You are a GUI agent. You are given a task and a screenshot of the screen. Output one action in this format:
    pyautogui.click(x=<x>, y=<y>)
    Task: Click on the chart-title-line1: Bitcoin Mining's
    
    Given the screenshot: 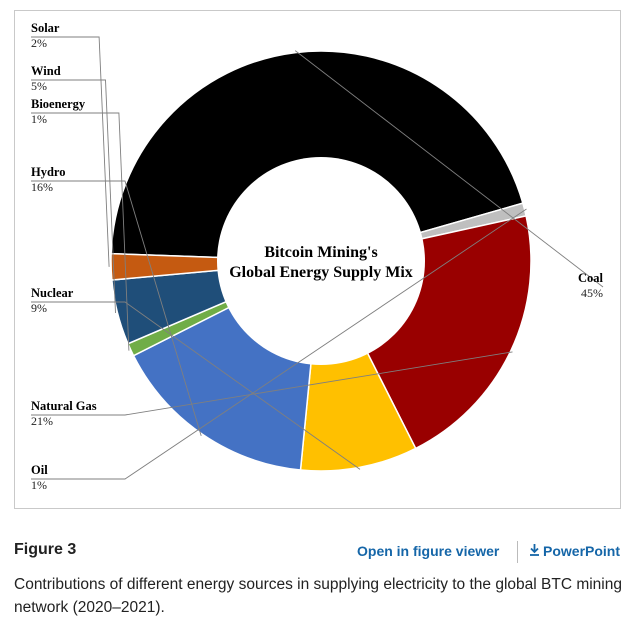 What is the action you would take?
    pyautogui.click(x=320, y=252)
    